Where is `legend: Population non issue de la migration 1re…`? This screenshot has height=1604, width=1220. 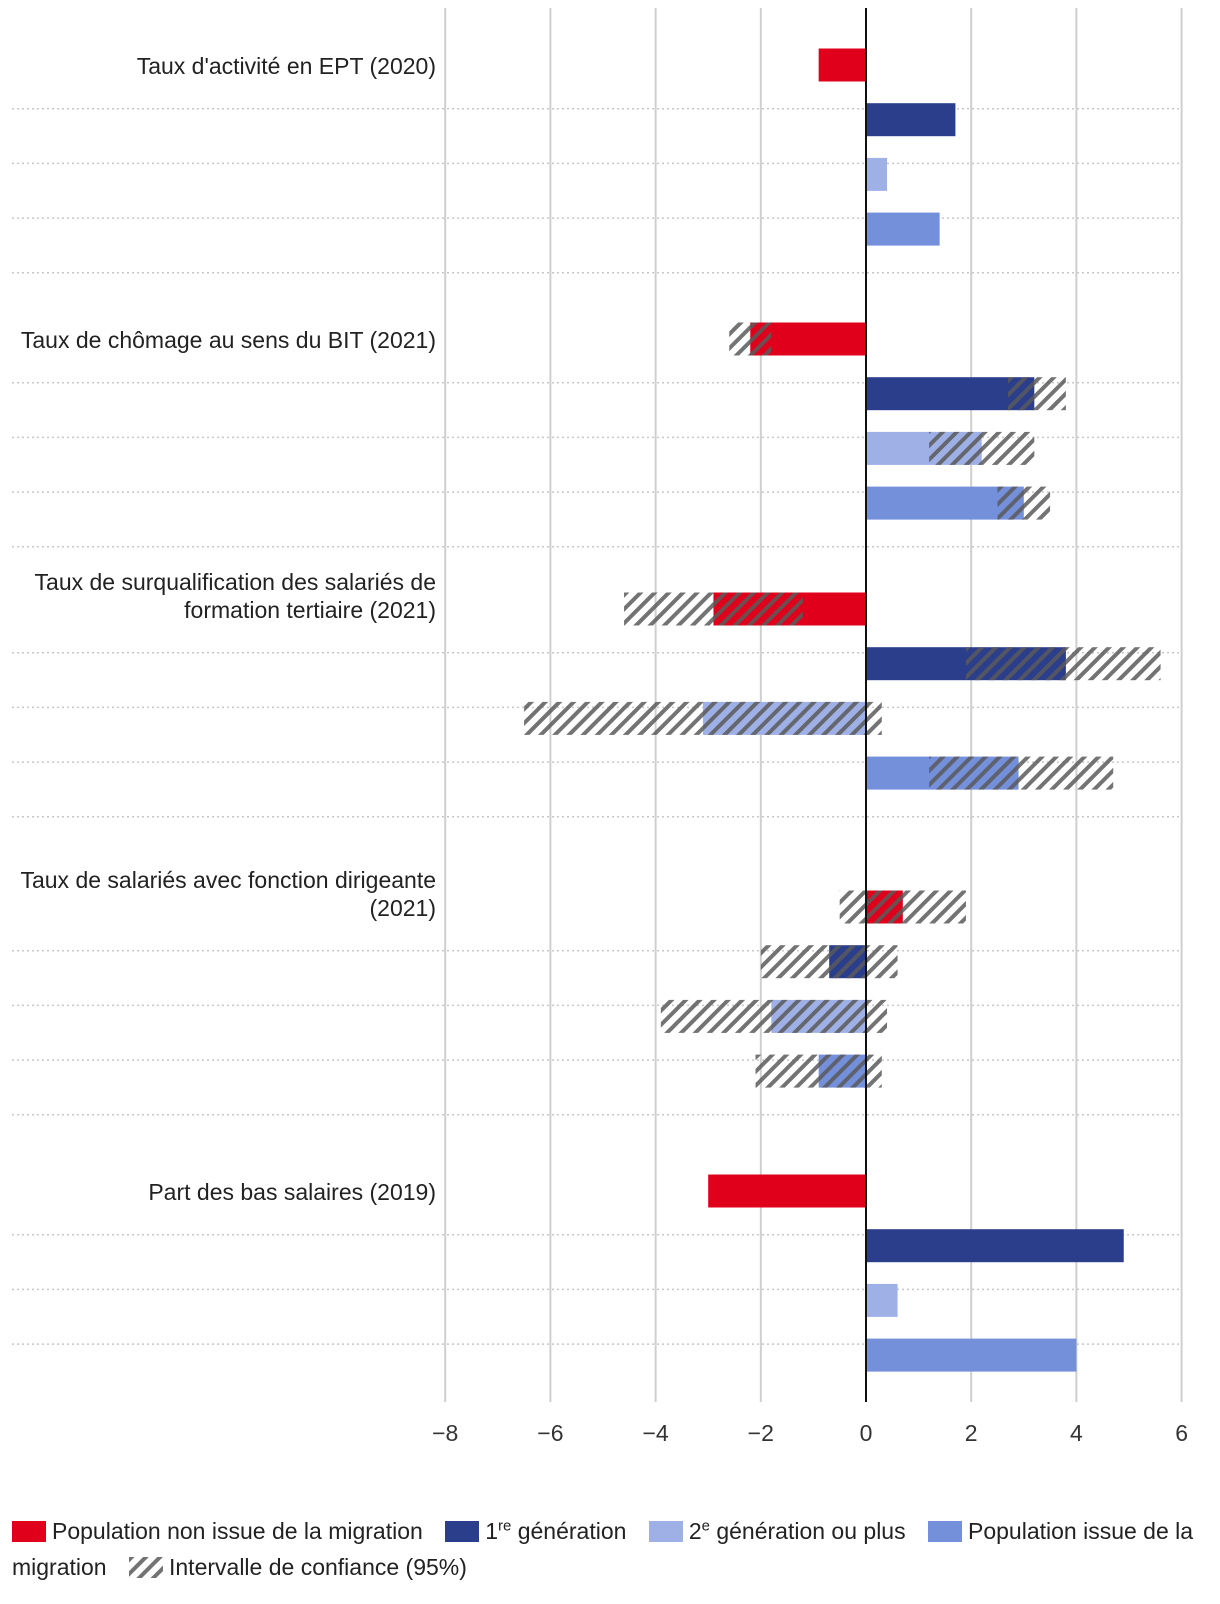 legend: Population non issue de la migration 1re… is located at coordinates (612, 1546).